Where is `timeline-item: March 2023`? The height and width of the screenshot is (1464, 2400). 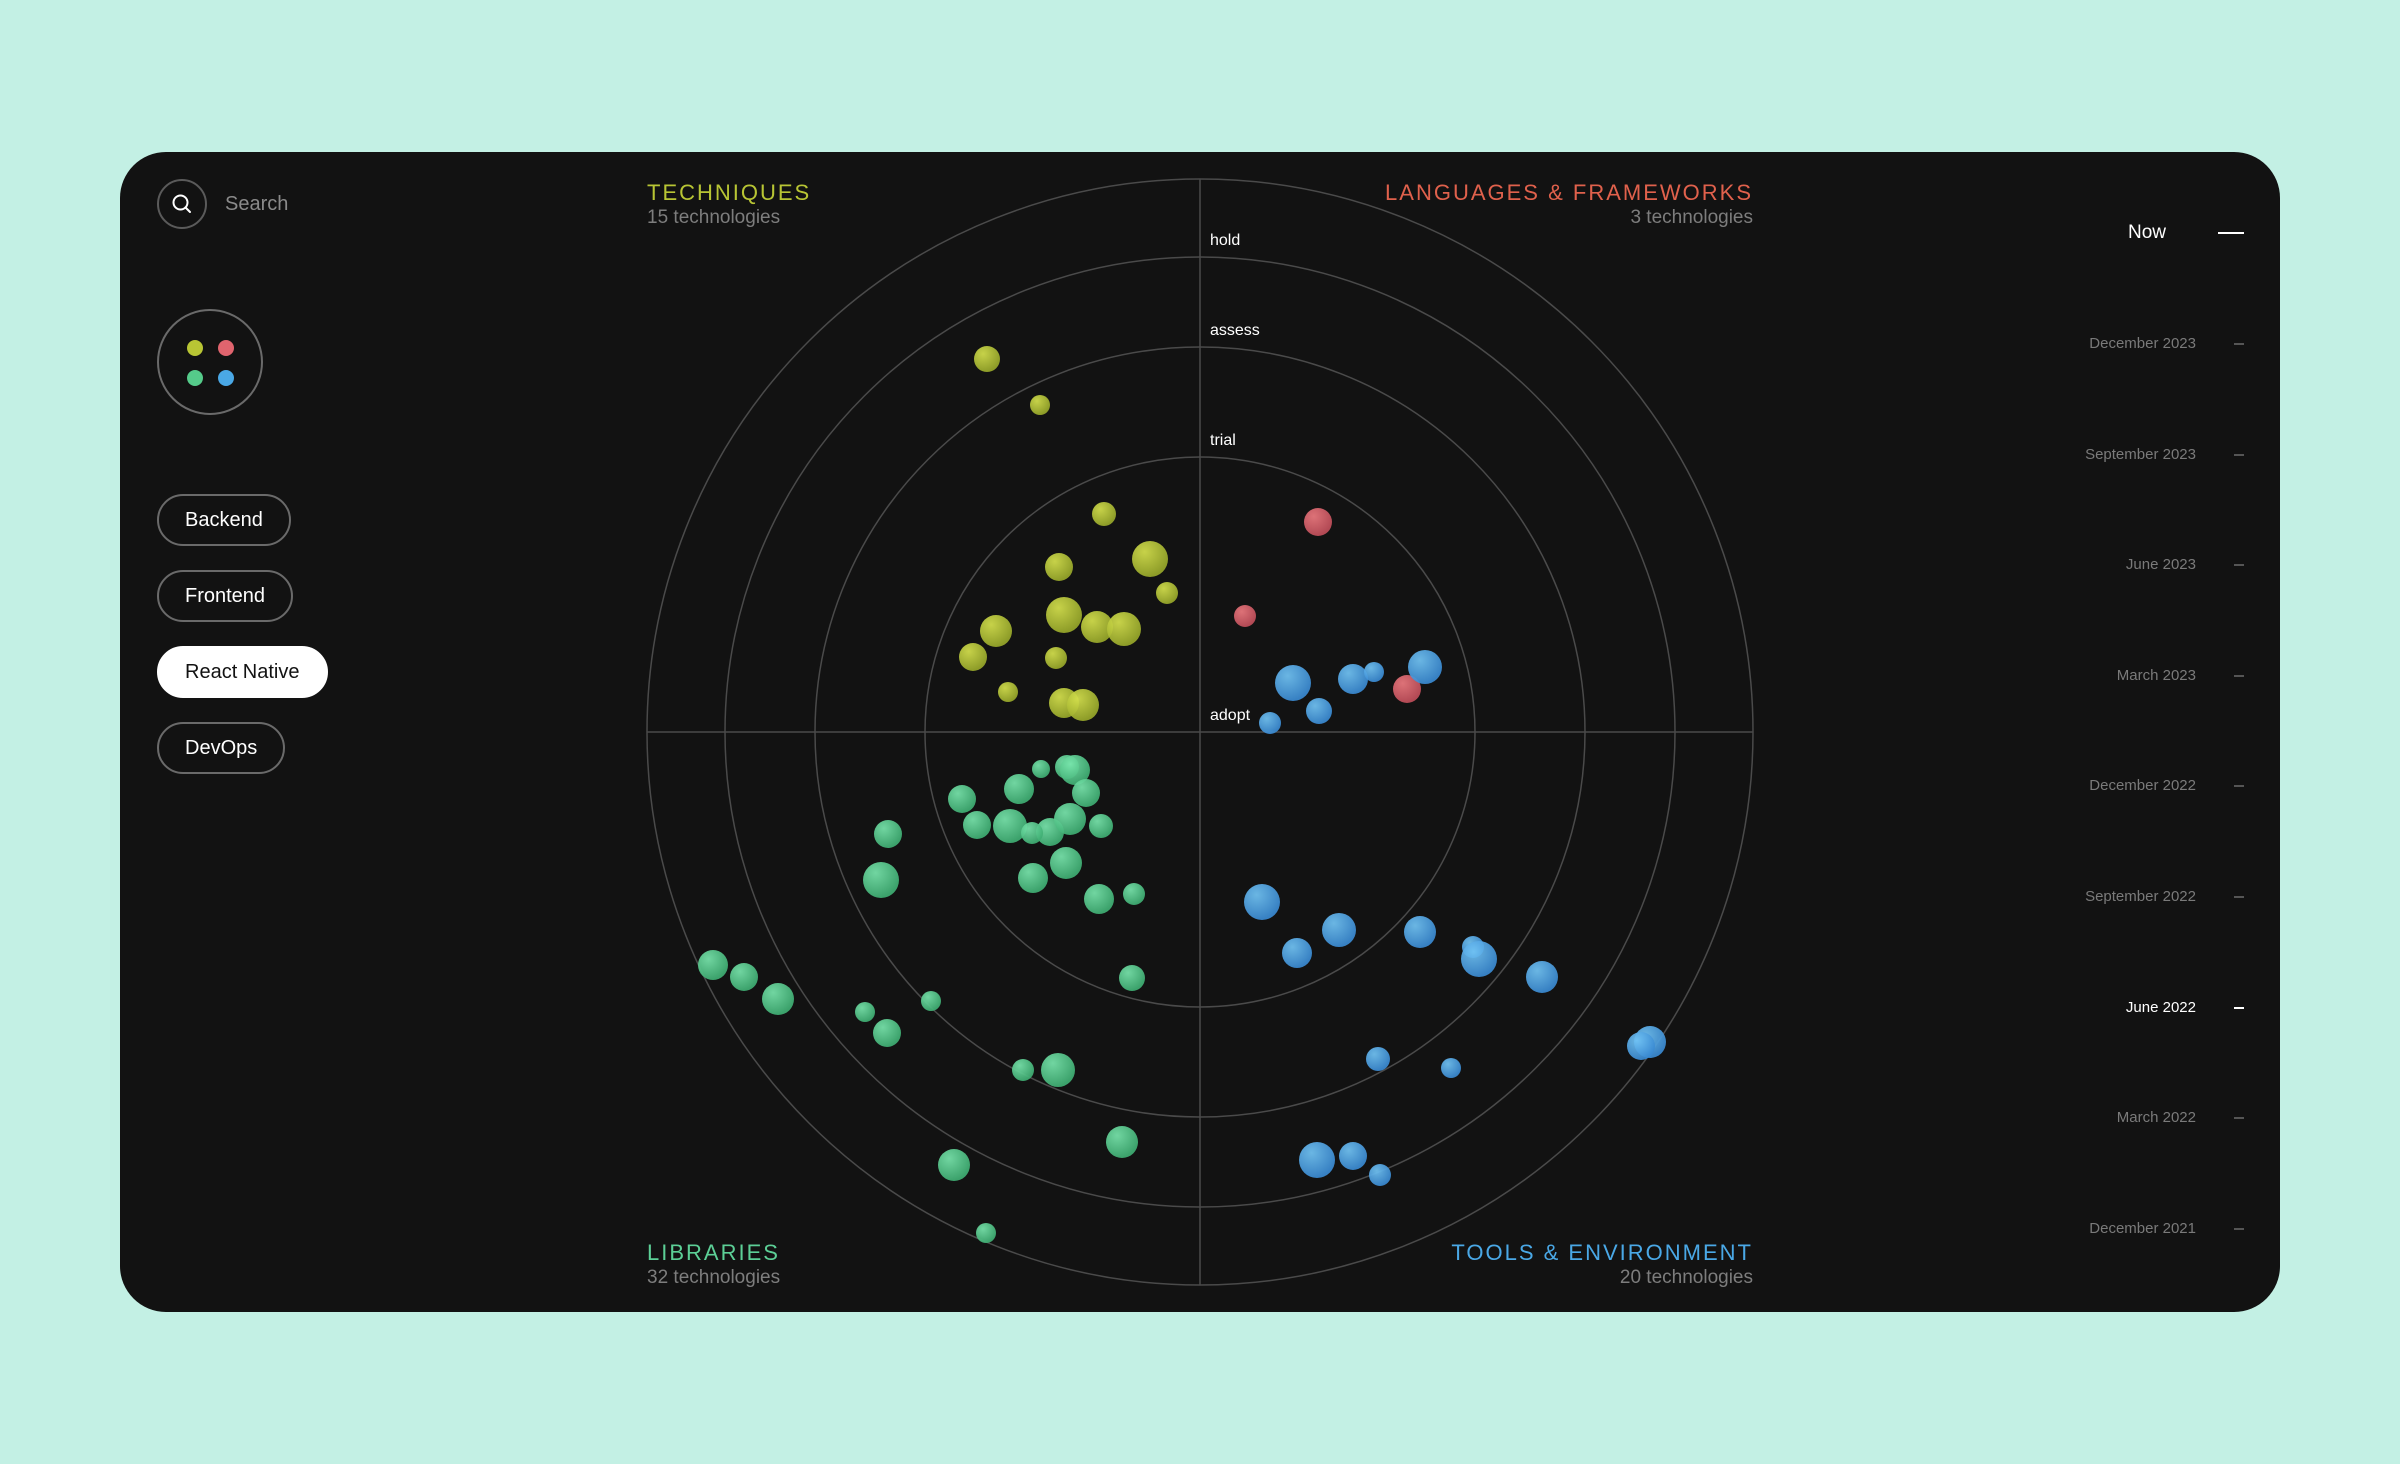
timeline-item: March 2023 is located at coordinates (2180, 675).